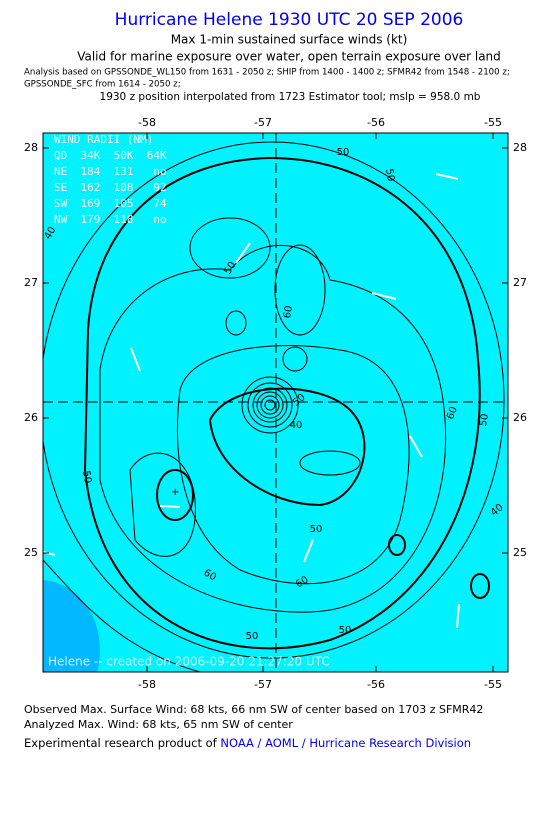 This screenshot has width=560, height=819. Describe the element at coordinates (110, 203) in the screenshot. I see `wind-radii-row: SW 169 105 74` at that location.